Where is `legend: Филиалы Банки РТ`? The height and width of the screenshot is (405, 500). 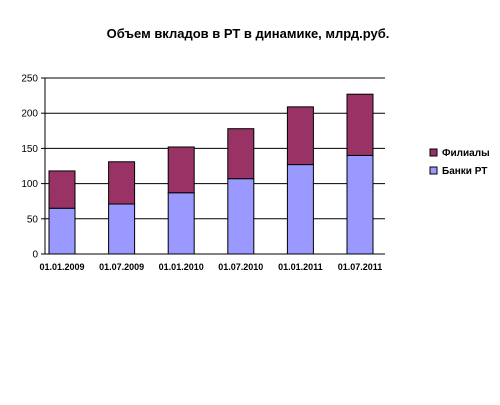 legend: Филиалы Банки РТ is located at coordinates (459, 162).